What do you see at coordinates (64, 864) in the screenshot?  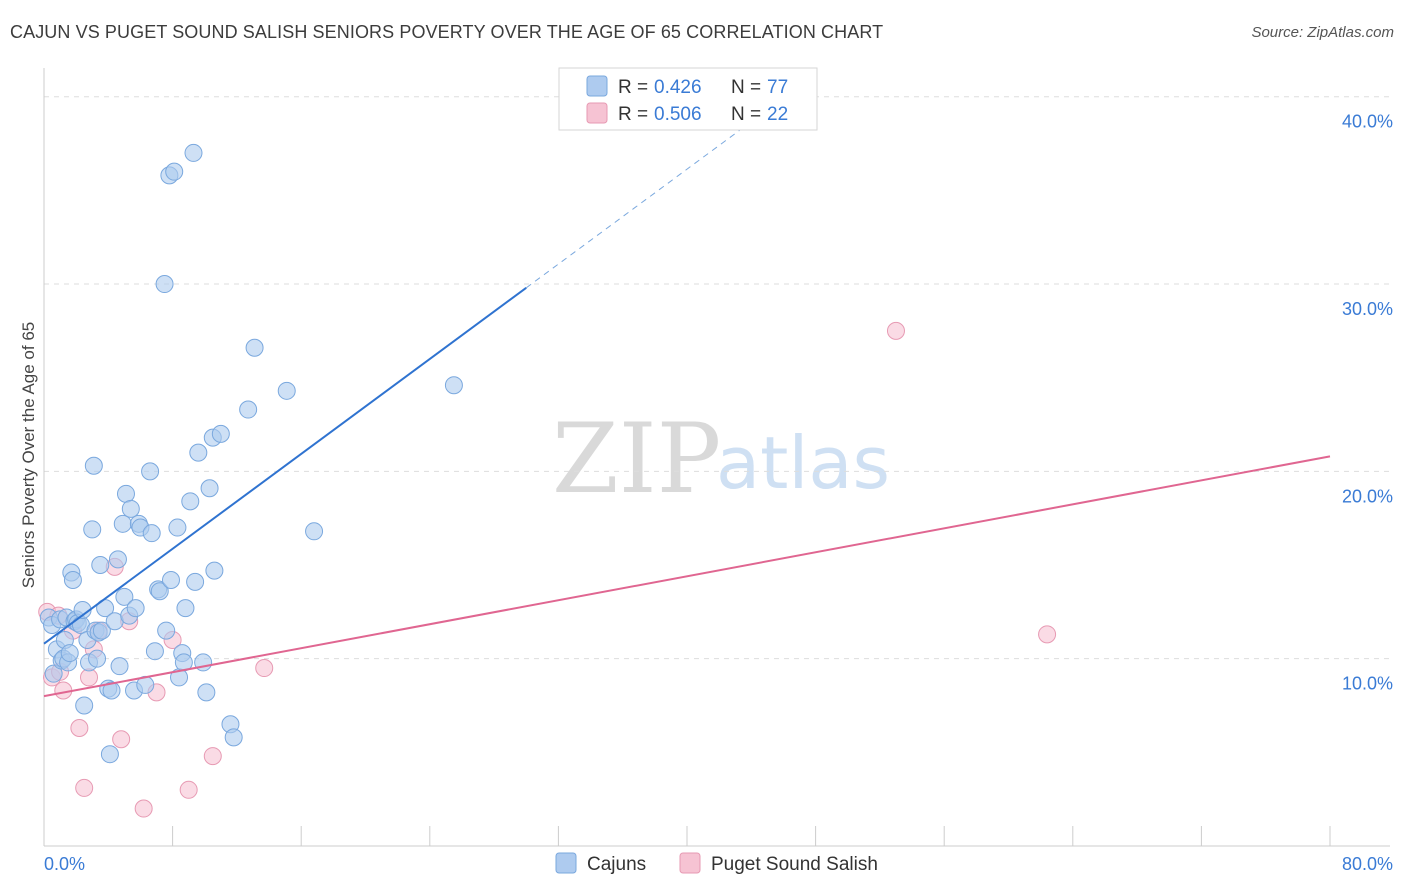 I see `x-tick-label-min: 0.0%` at bounding box center [64, 864].